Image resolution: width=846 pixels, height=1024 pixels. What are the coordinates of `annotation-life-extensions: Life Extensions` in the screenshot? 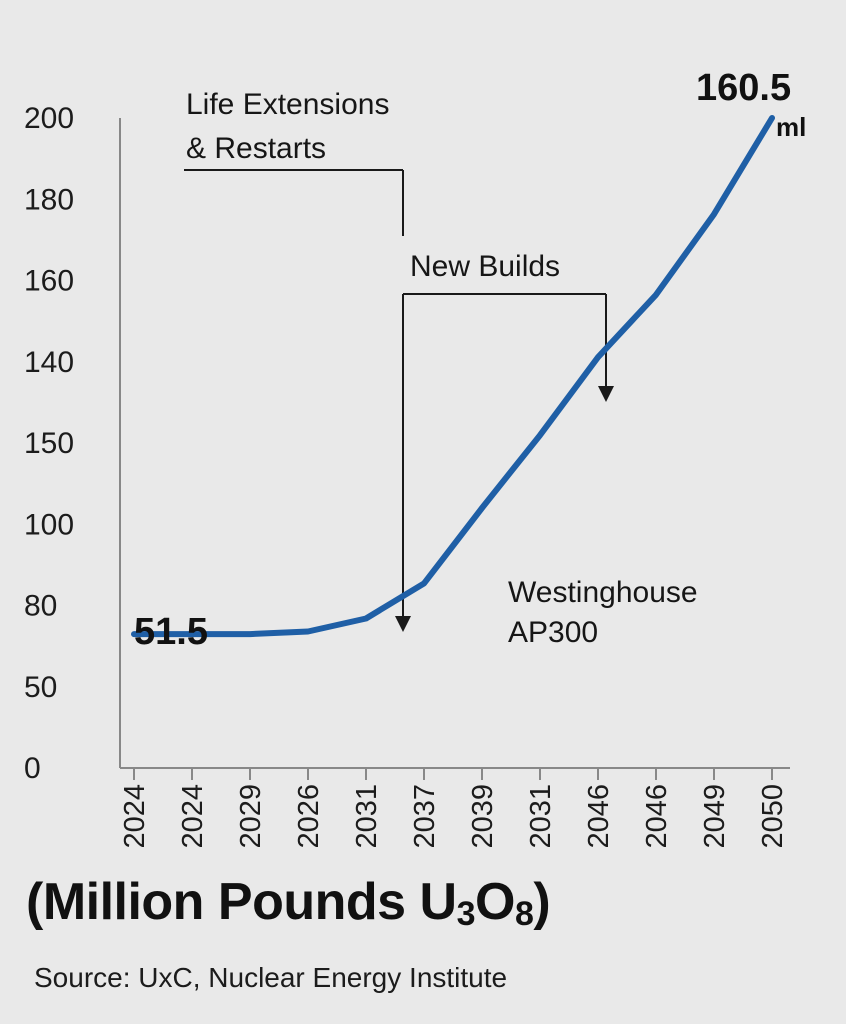 It's located at (287, 104).